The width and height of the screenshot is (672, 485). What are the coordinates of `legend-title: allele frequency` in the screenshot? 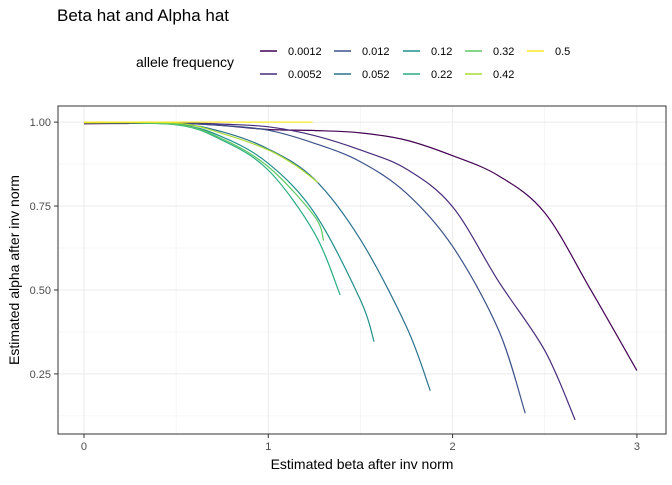 It's located at (185, 62).